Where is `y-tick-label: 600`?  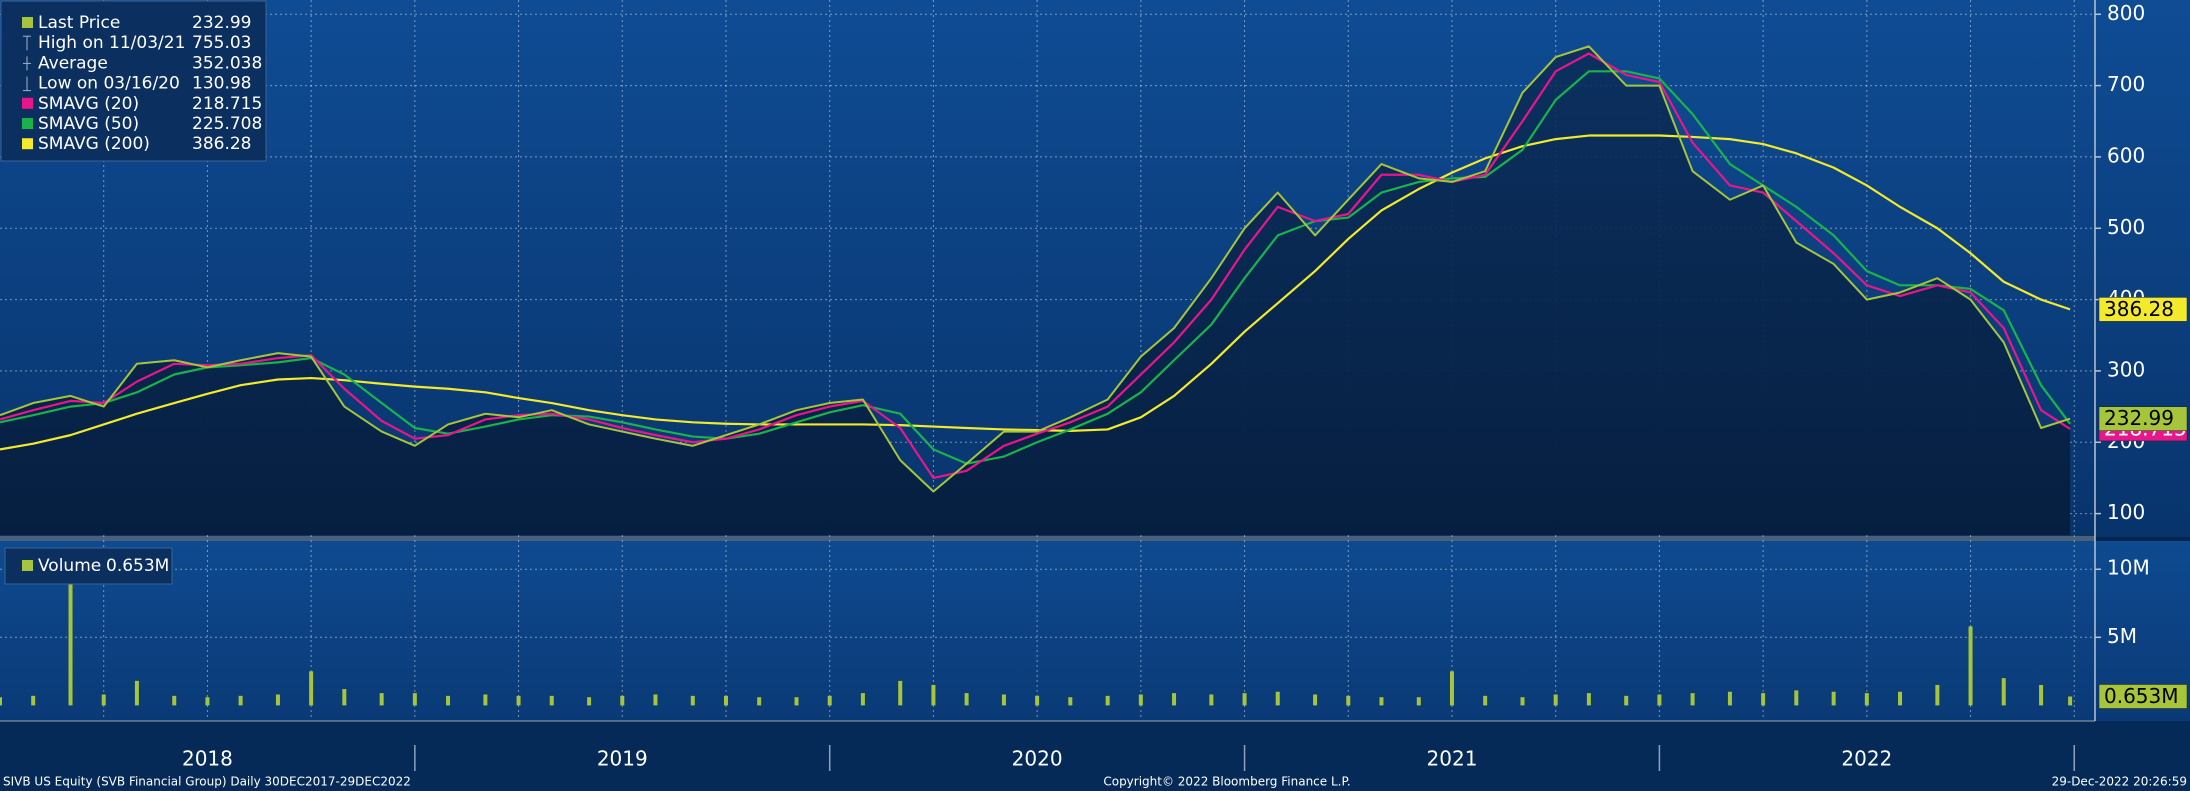
y-tick-label: 600 is located at coordinates (2126, 155).